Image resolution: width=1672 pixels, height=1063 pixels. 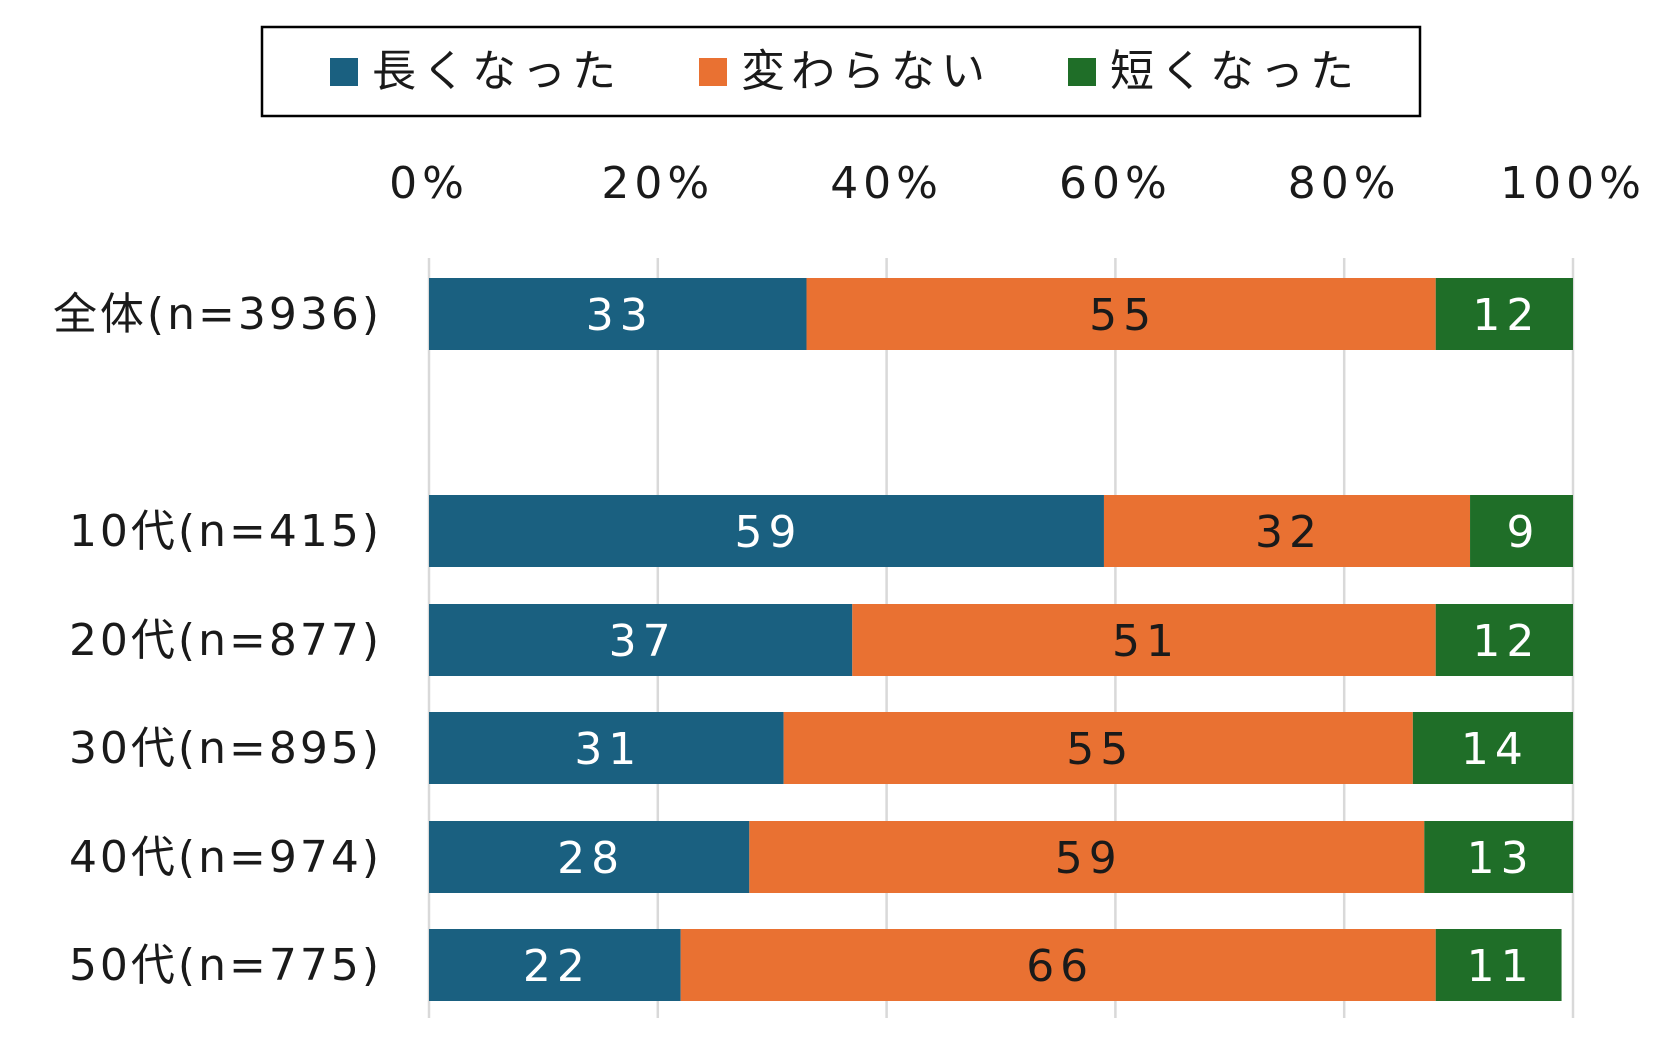 I want to click on data-label: 28, so click(x=591, y=858).